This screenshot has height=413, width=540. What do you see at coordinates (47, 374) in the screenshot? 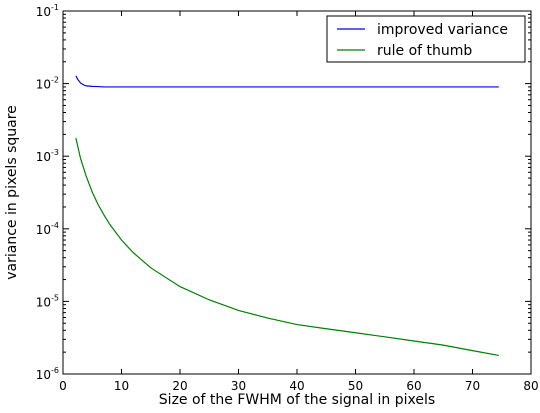
I see `y-tick-label: 10⁻⁶` at bounding box center [47, 374].